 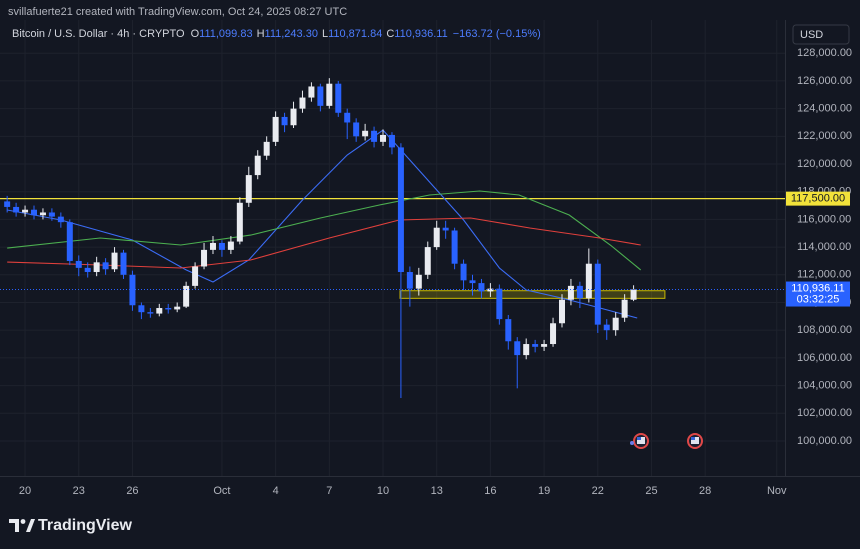 I want to click on x-tick-label: 7, so click(x=329, y=491).